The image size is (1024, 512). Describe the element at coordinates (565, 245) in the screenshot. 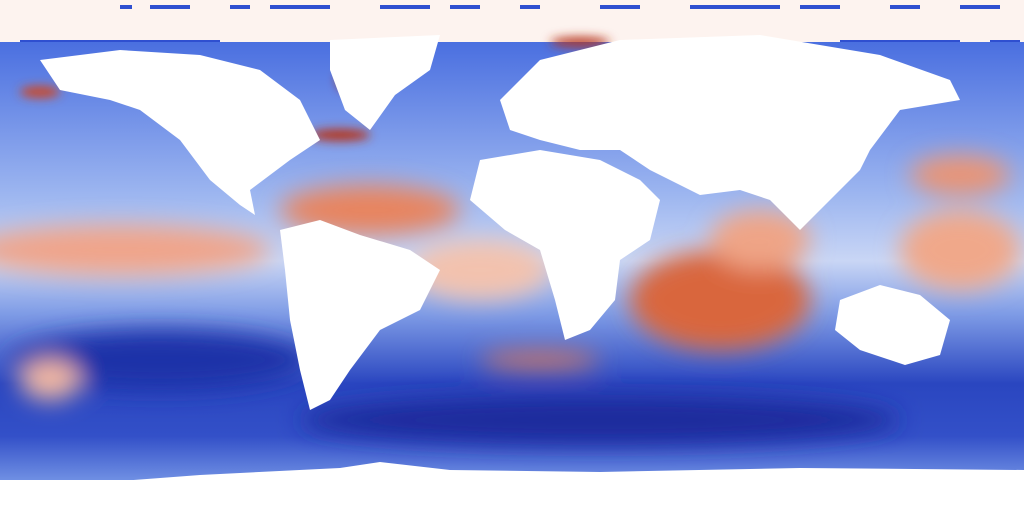

I see `africa` at that location.